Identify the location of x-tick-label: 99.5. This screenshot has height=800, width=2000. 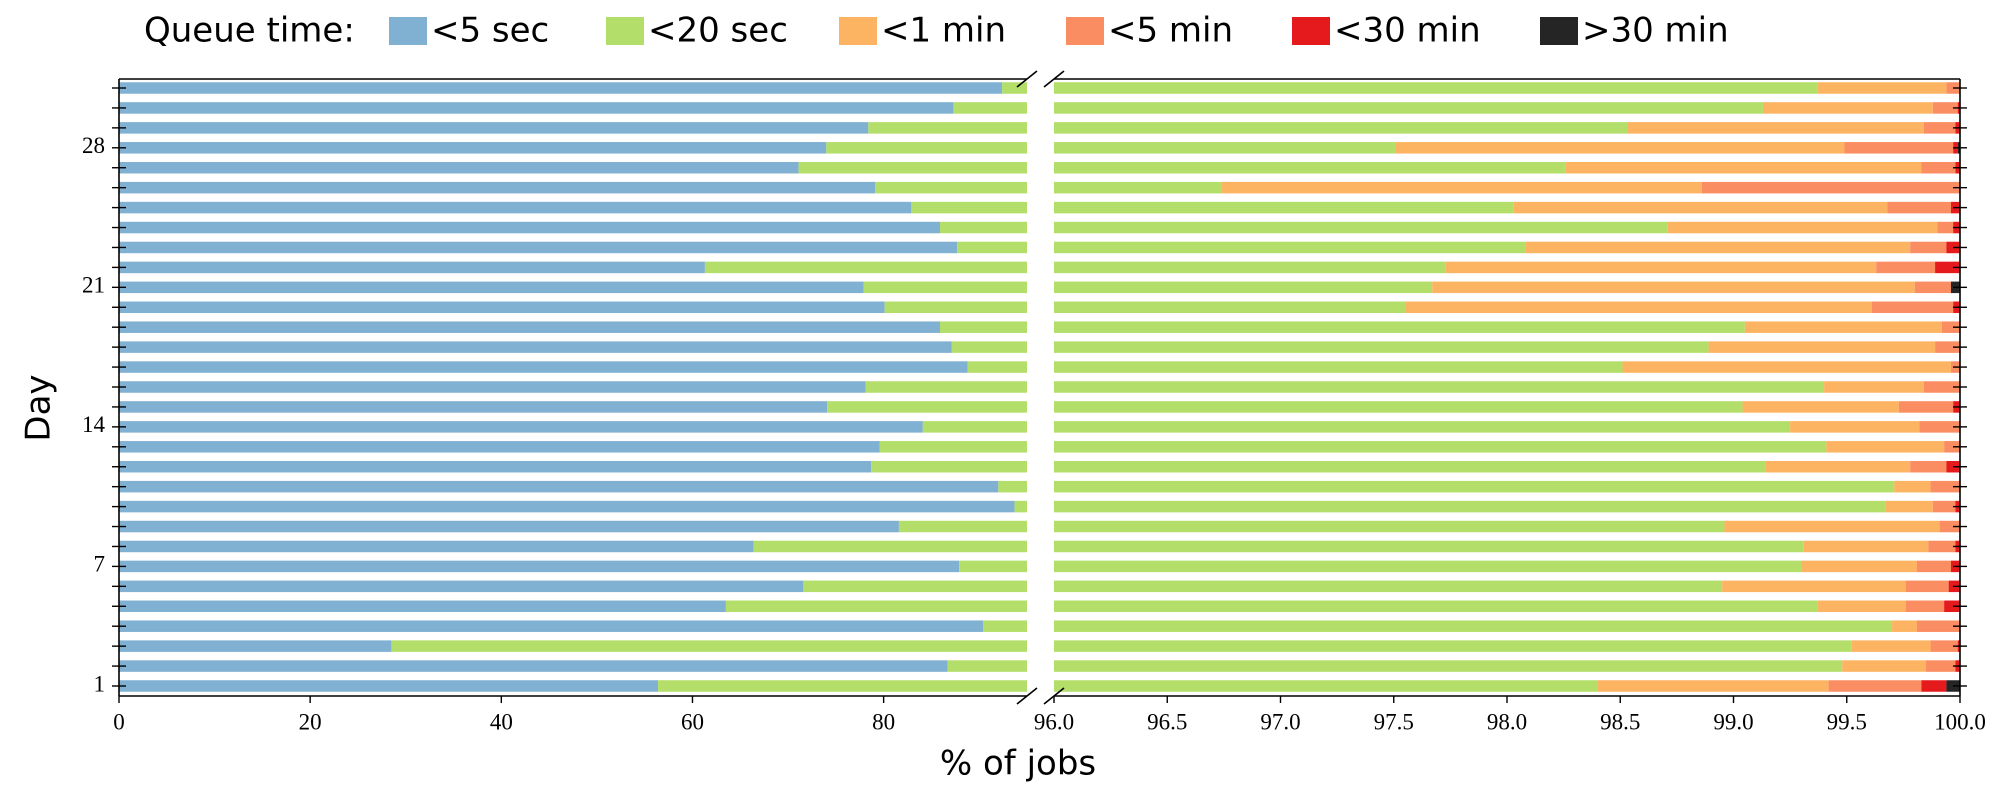
(1847, 721).